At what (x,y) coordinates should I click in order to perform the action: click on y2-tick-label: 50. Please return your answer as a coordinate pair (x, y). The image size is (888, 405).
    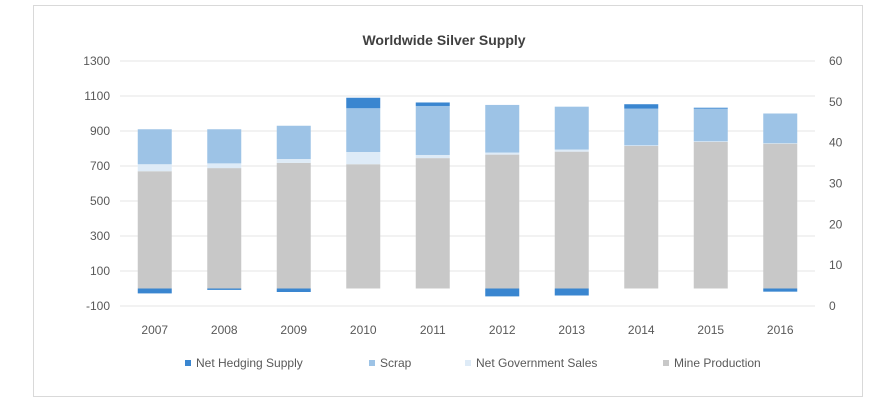
    Looking at the image, I should click on (836, 102).